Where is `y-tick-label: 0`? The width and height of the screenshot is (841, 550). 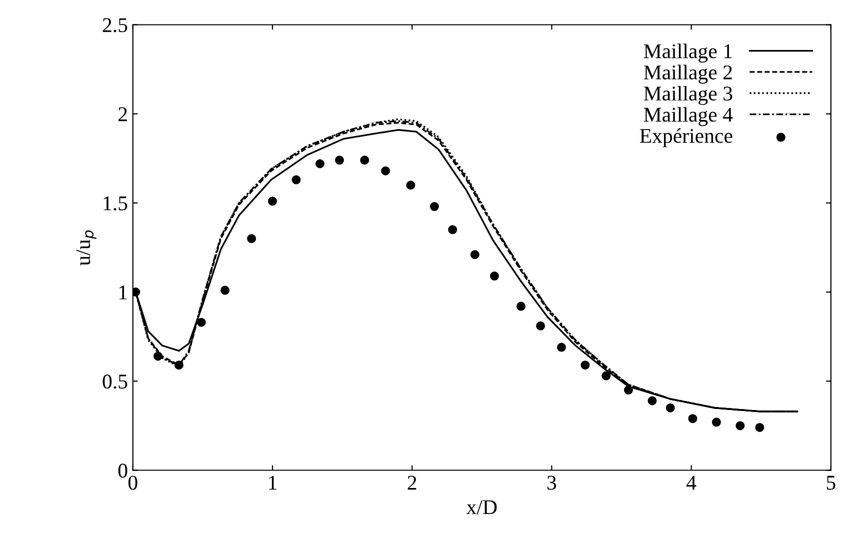 y-tick-label: 0 is located at coordinates (123, 471).